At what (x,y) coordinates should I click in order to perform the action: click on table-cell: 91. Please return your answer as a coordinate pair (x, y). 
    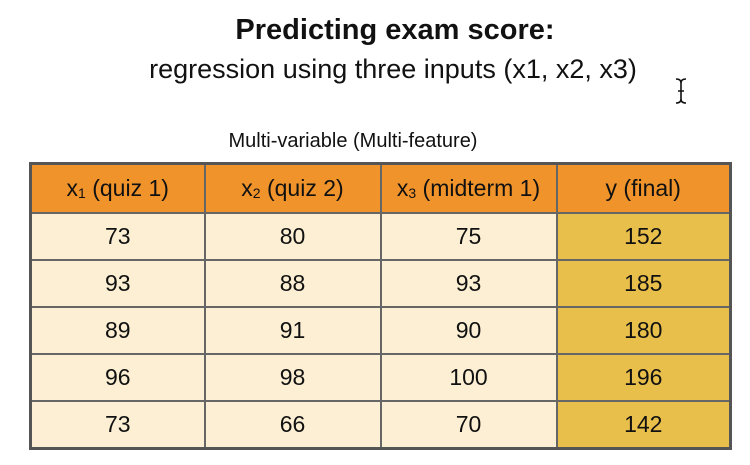
    Looking at the image, I should click on (292, 330).